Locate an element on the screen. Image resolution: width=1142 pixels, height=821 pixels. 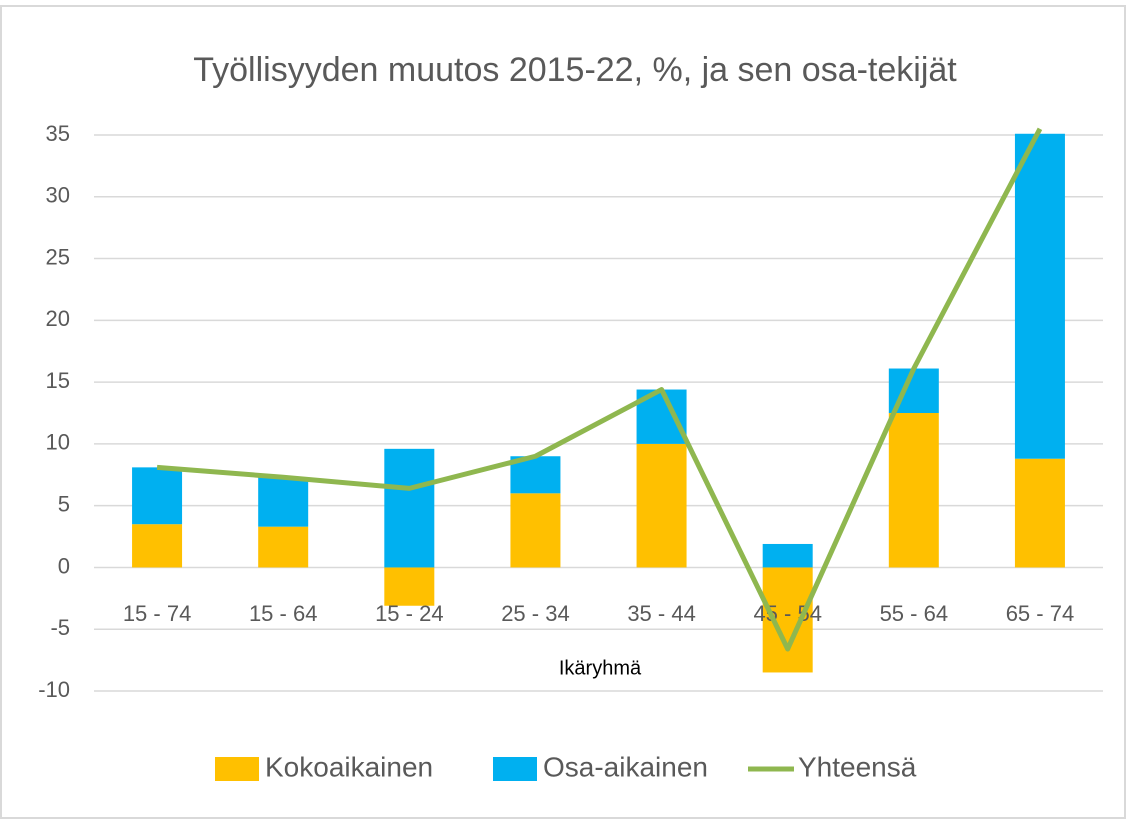
x-tick-label: 35 - 44 is located at coordinates (661, 613).